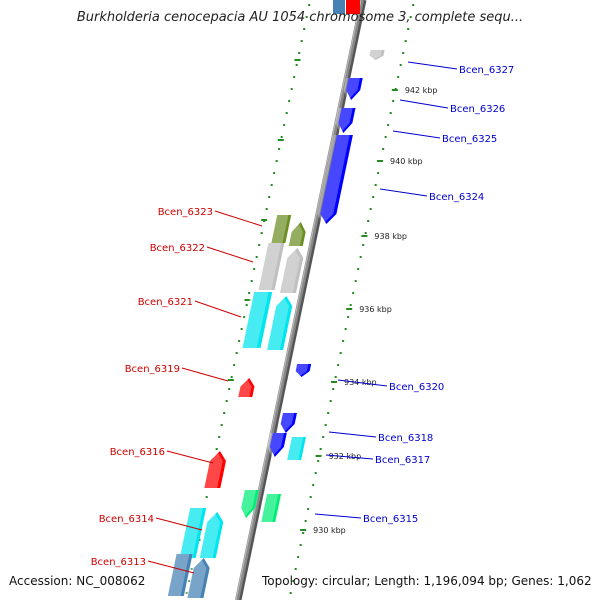 This screenshot has width=600, height=600. I want to click on tick-label: 940 kbp, so click(406, 161).